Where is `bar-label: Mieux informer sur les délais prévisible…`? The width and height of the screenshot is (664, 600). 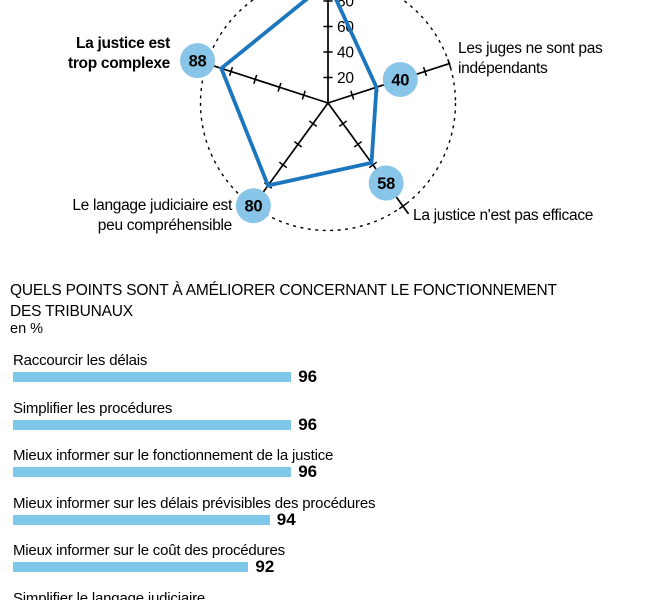
bar-label: Mieux informer sur les délais prévisible… is located at coordinates (194, 503).